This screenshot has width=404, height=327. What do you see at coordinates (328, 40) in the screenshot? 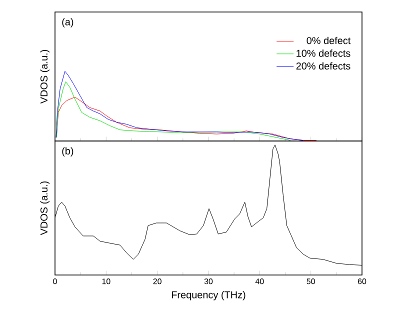
I see `legend-label: 0% defect` at bounding box center [328, 40].